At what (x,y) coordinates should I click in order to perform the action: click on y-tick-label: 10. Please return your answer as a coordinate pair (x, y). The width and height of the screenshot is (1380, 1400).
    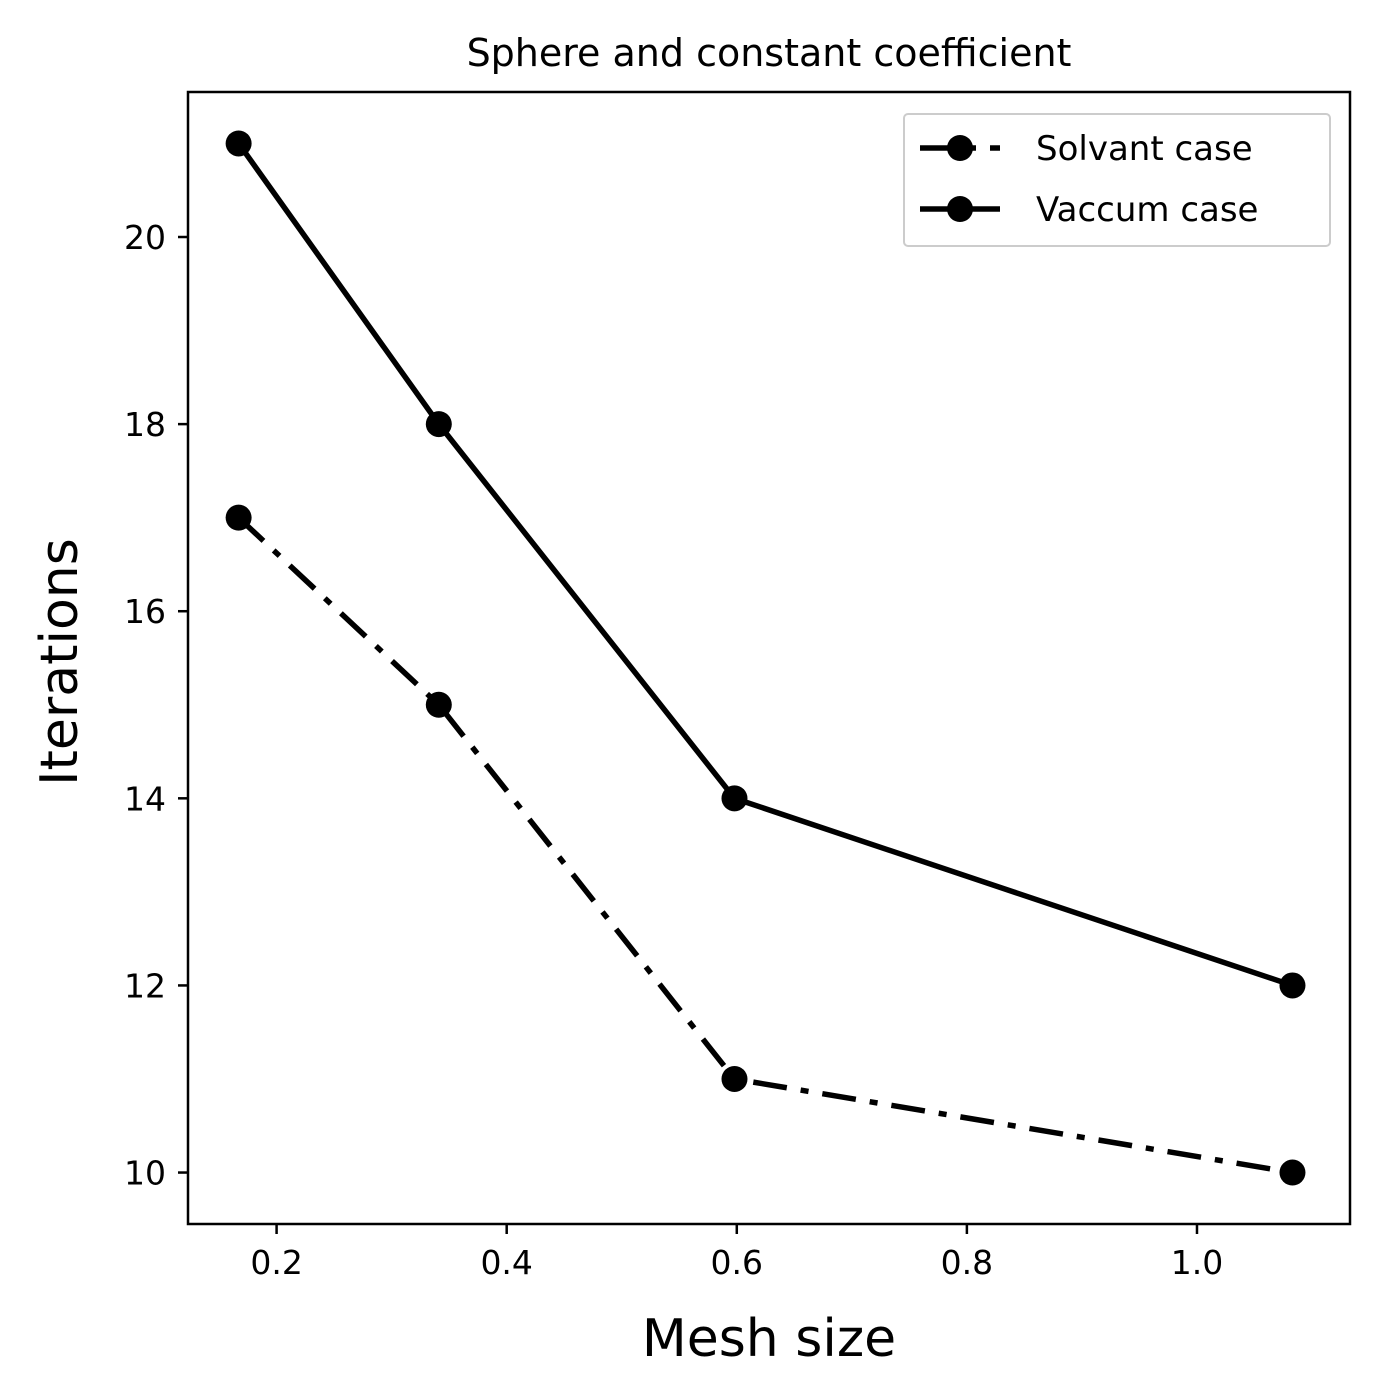
    Looking at the image, I should click on (145, 1173).